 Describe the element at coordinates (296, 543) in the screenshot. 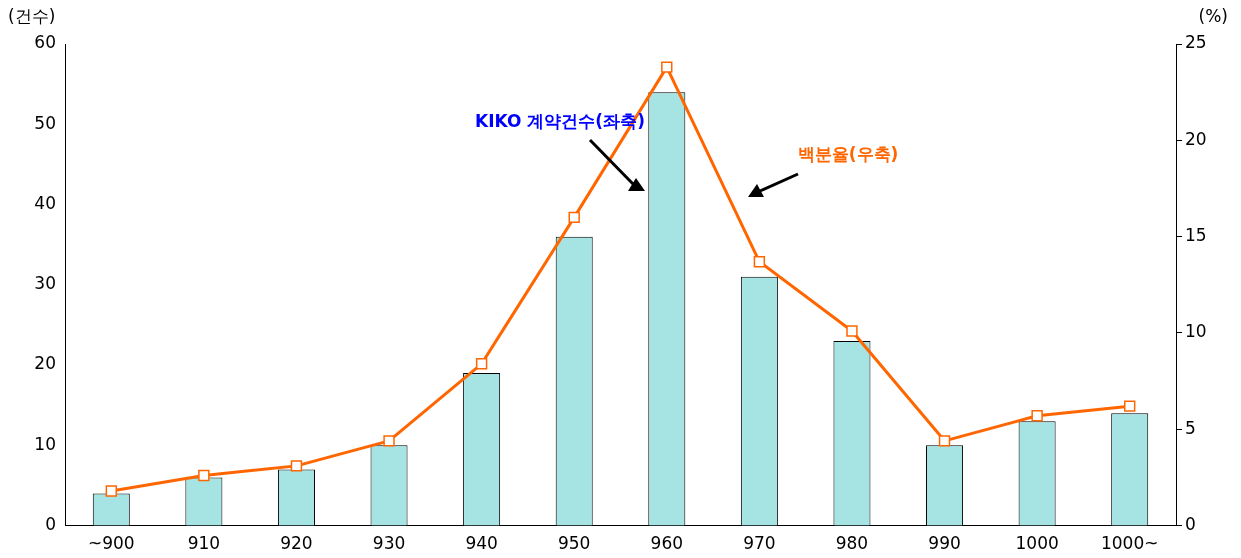

I see `x-tick-label: 920` at that location.